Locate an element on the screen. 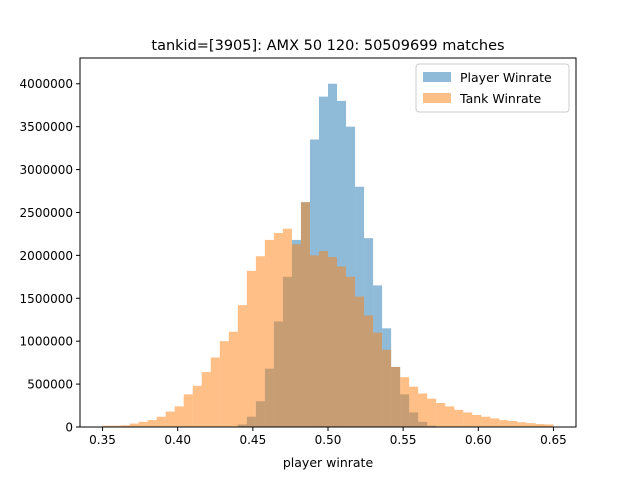  legend-label: Player Winrate is located at coordinates (506, 77).